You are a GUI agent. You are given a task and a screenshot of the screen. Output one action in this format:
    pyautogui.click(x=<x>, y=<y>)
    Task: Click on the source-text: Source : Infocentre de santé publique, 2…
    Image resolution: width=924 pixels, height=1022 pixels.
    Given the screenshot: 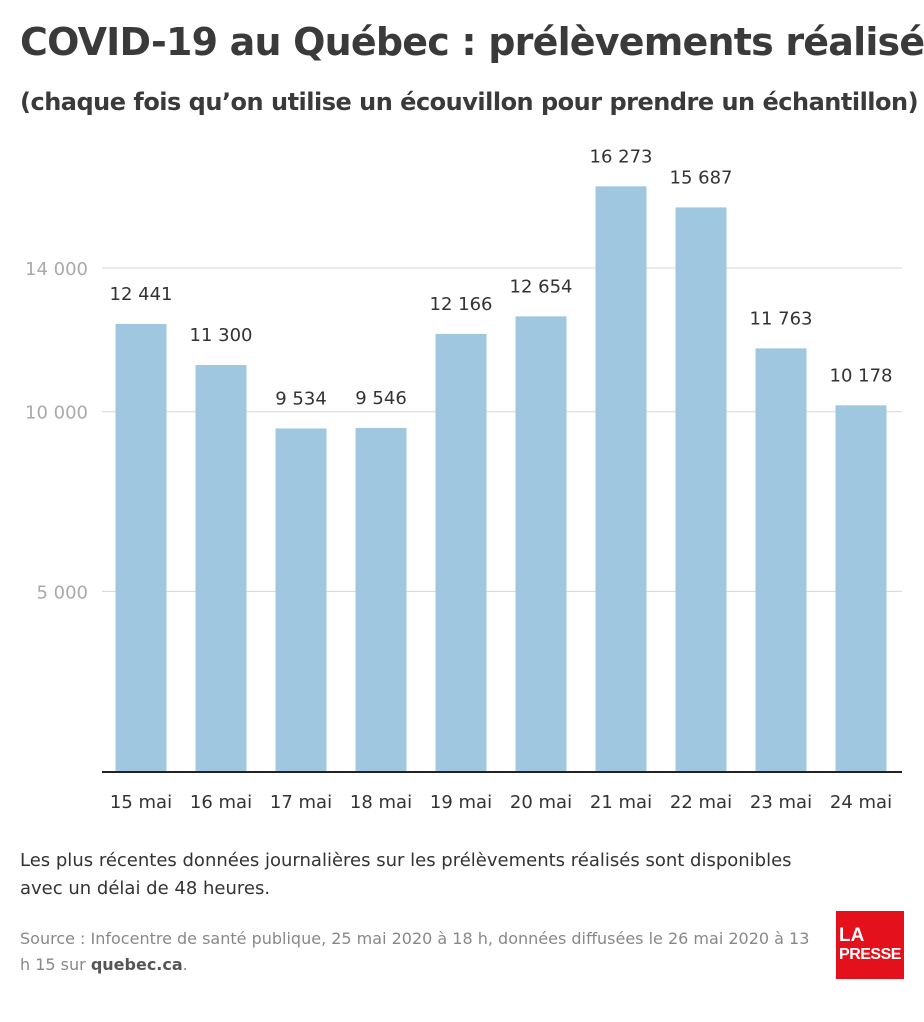 What is the action you would take?
    pyautogui.click(x=415, y=951)
    